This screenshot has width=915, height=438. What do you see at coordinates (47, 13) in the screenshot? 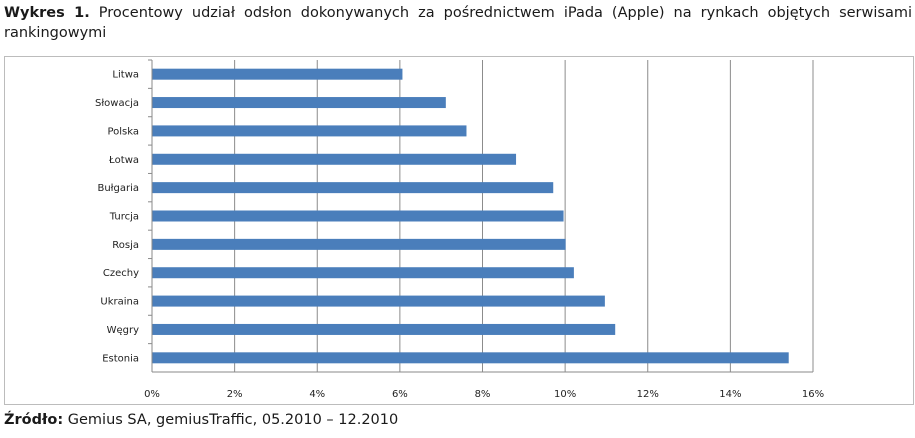
I see `figure-number: Wykres 1.` at bounding box center [47, 13].